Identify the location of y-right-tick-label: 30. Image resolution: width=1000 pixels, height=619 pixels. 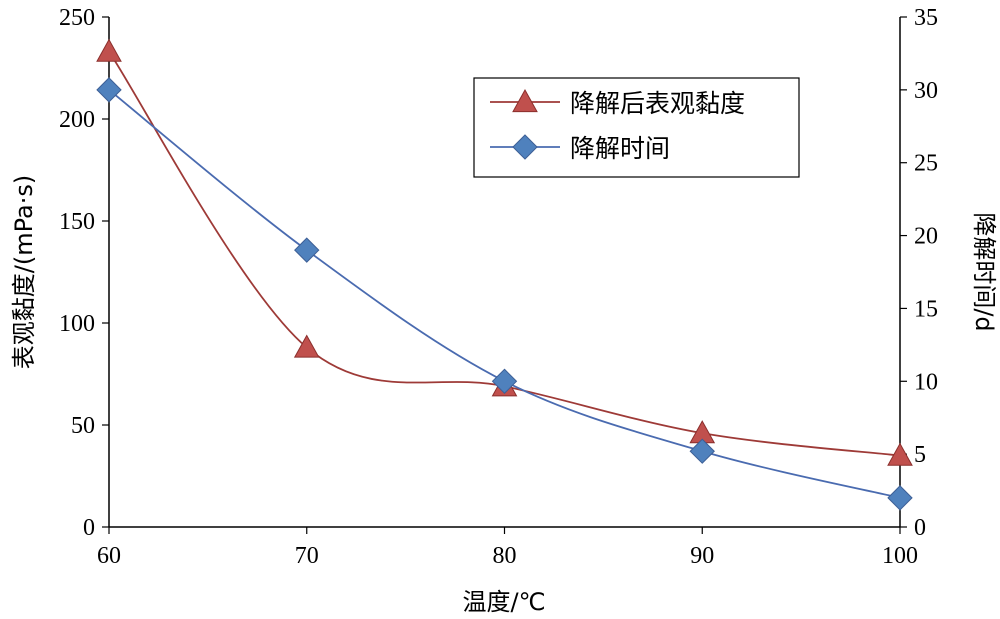
(926, 91).